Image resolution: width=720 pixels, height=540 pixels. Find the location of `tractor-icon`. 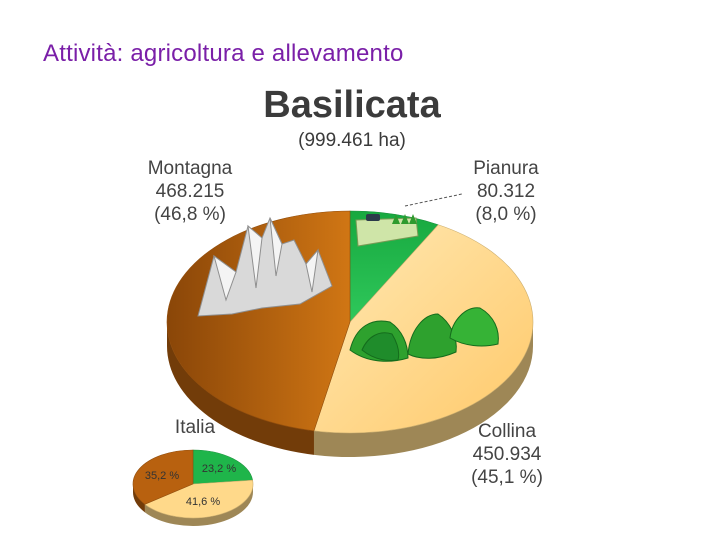

tractor-icon is located at coordinates (373, 217).